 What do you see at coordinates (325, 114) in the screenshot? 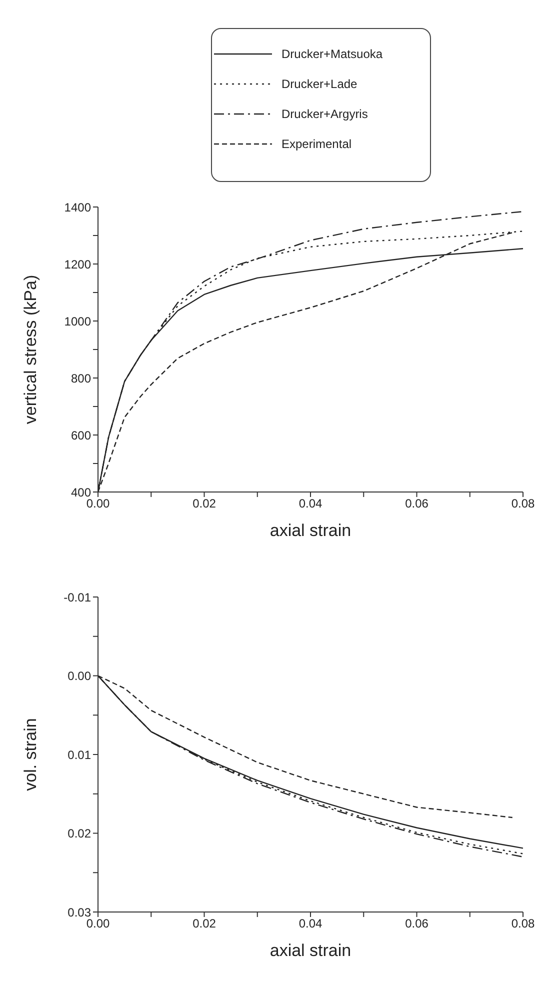
I see `legend-label: Drucker+Argyris` at bounding box center [325, 114].